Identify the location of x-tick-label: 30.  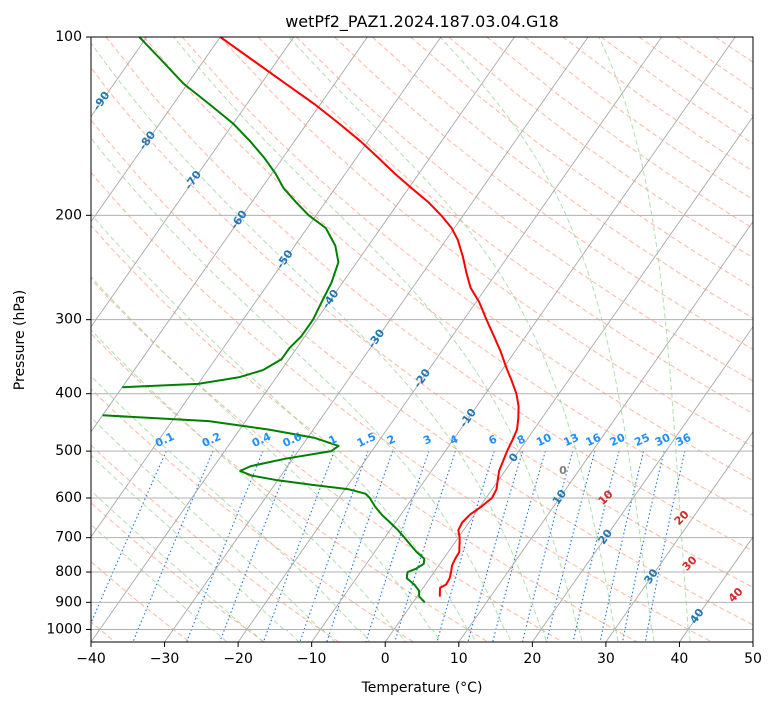
(606, 659).